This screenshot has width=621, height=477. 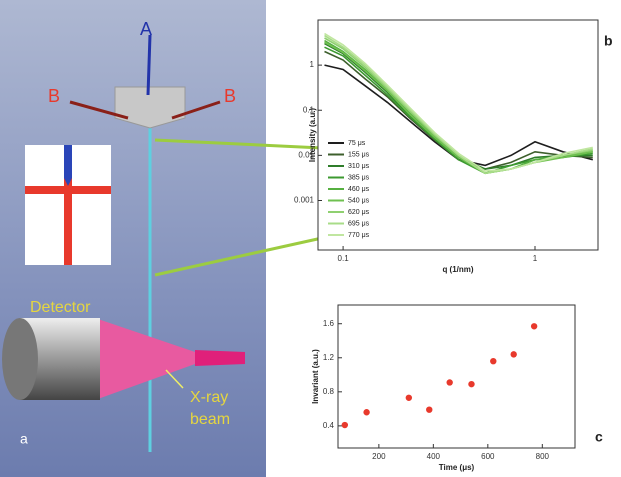 I want to click on legend-label: 620 μs, so click(x=359, y=212).